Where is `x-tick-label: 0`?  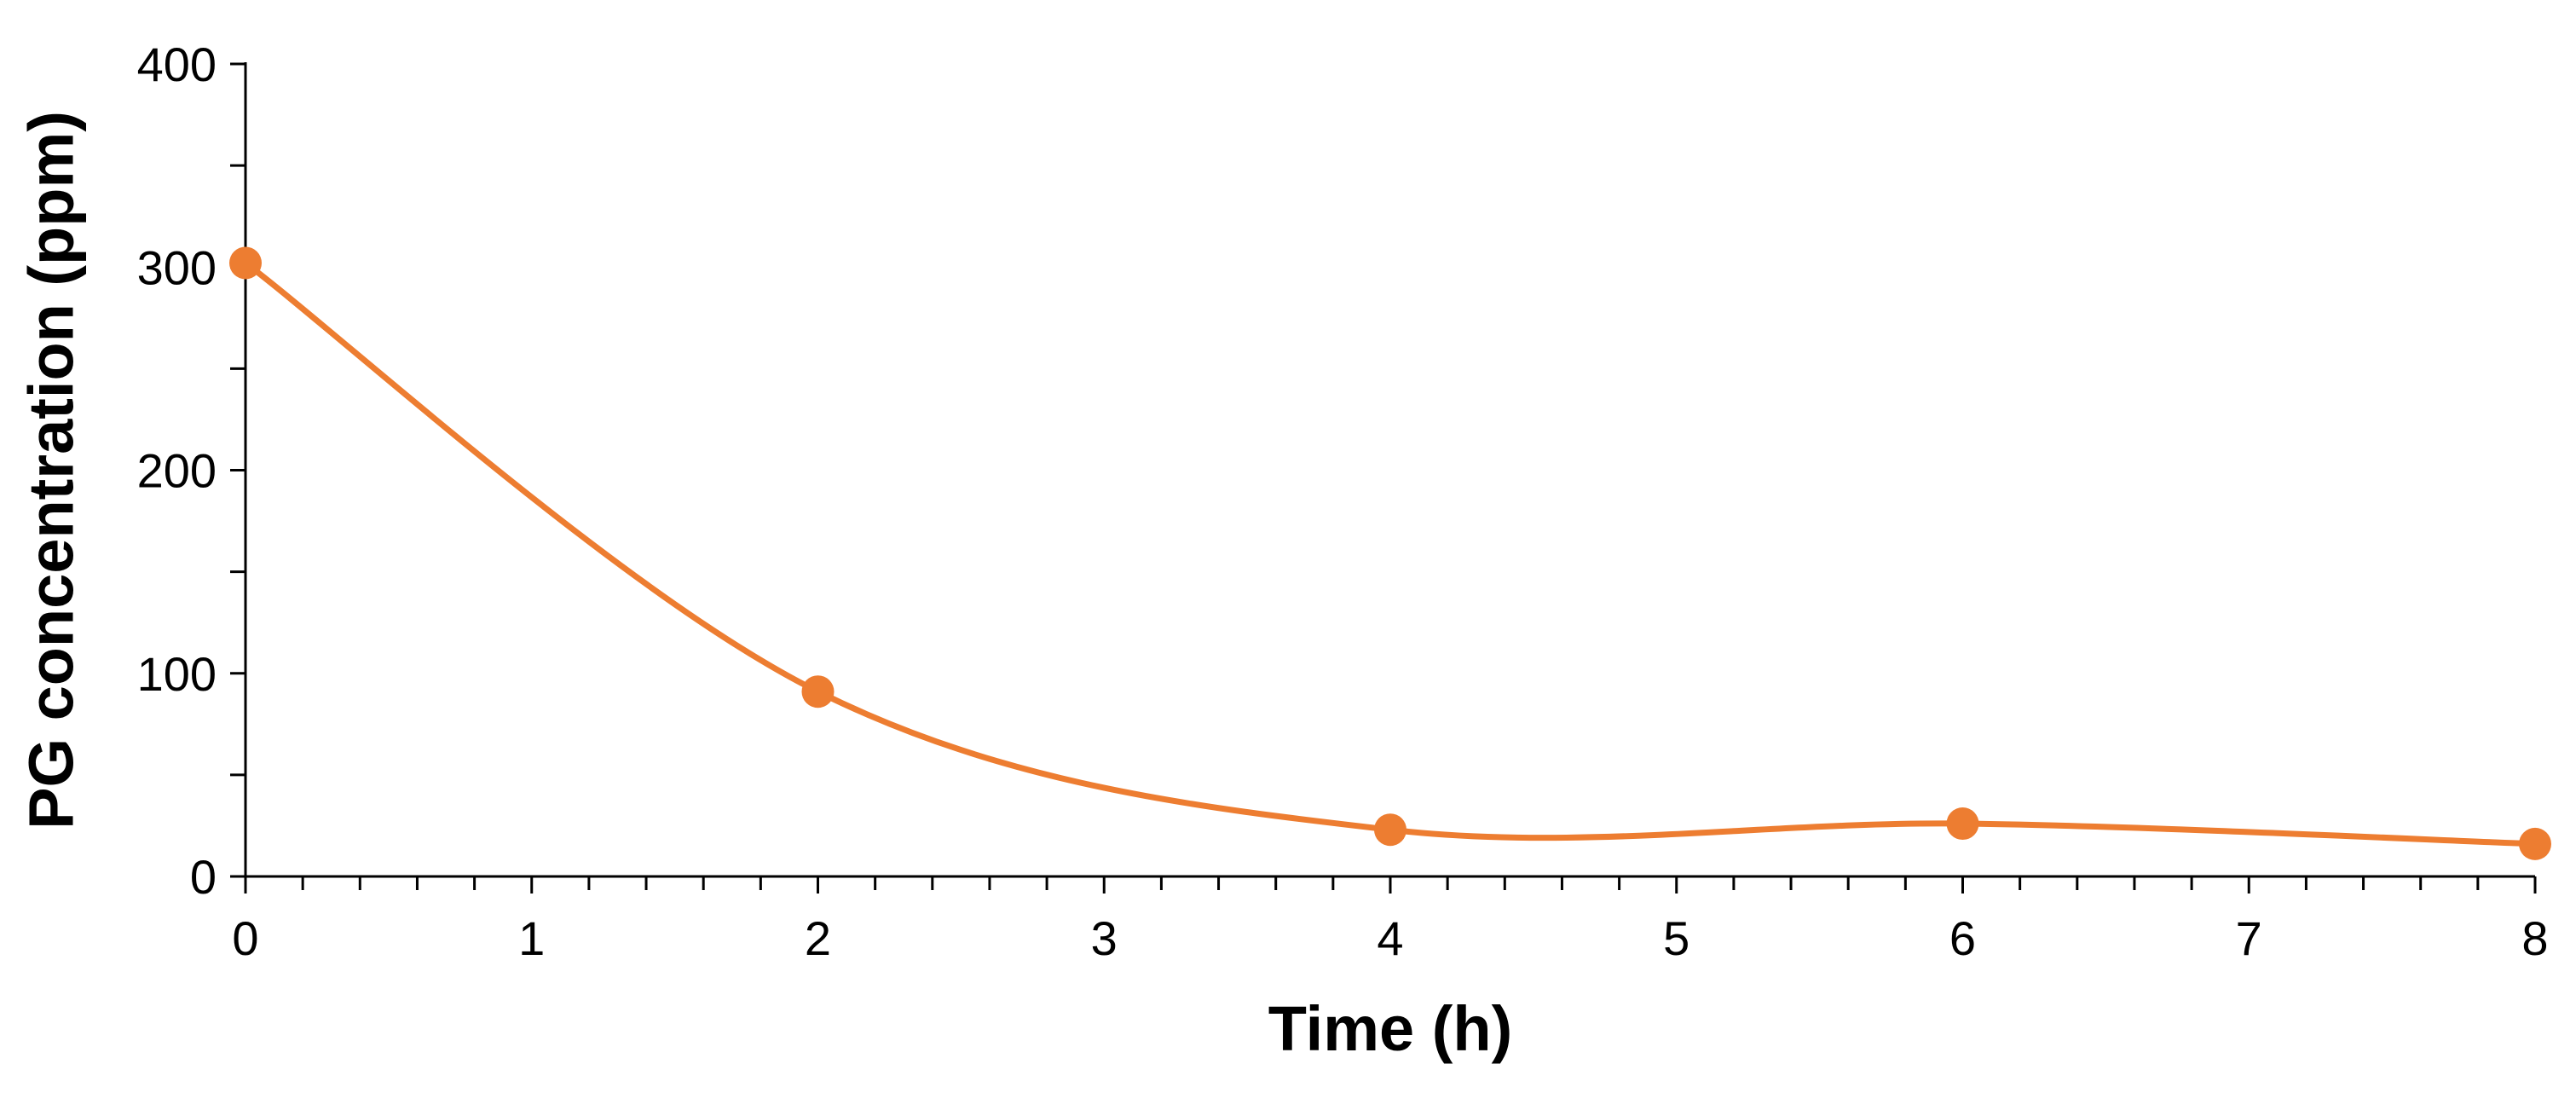
x-tick-label: 0 is located at coordinates (245, 938).